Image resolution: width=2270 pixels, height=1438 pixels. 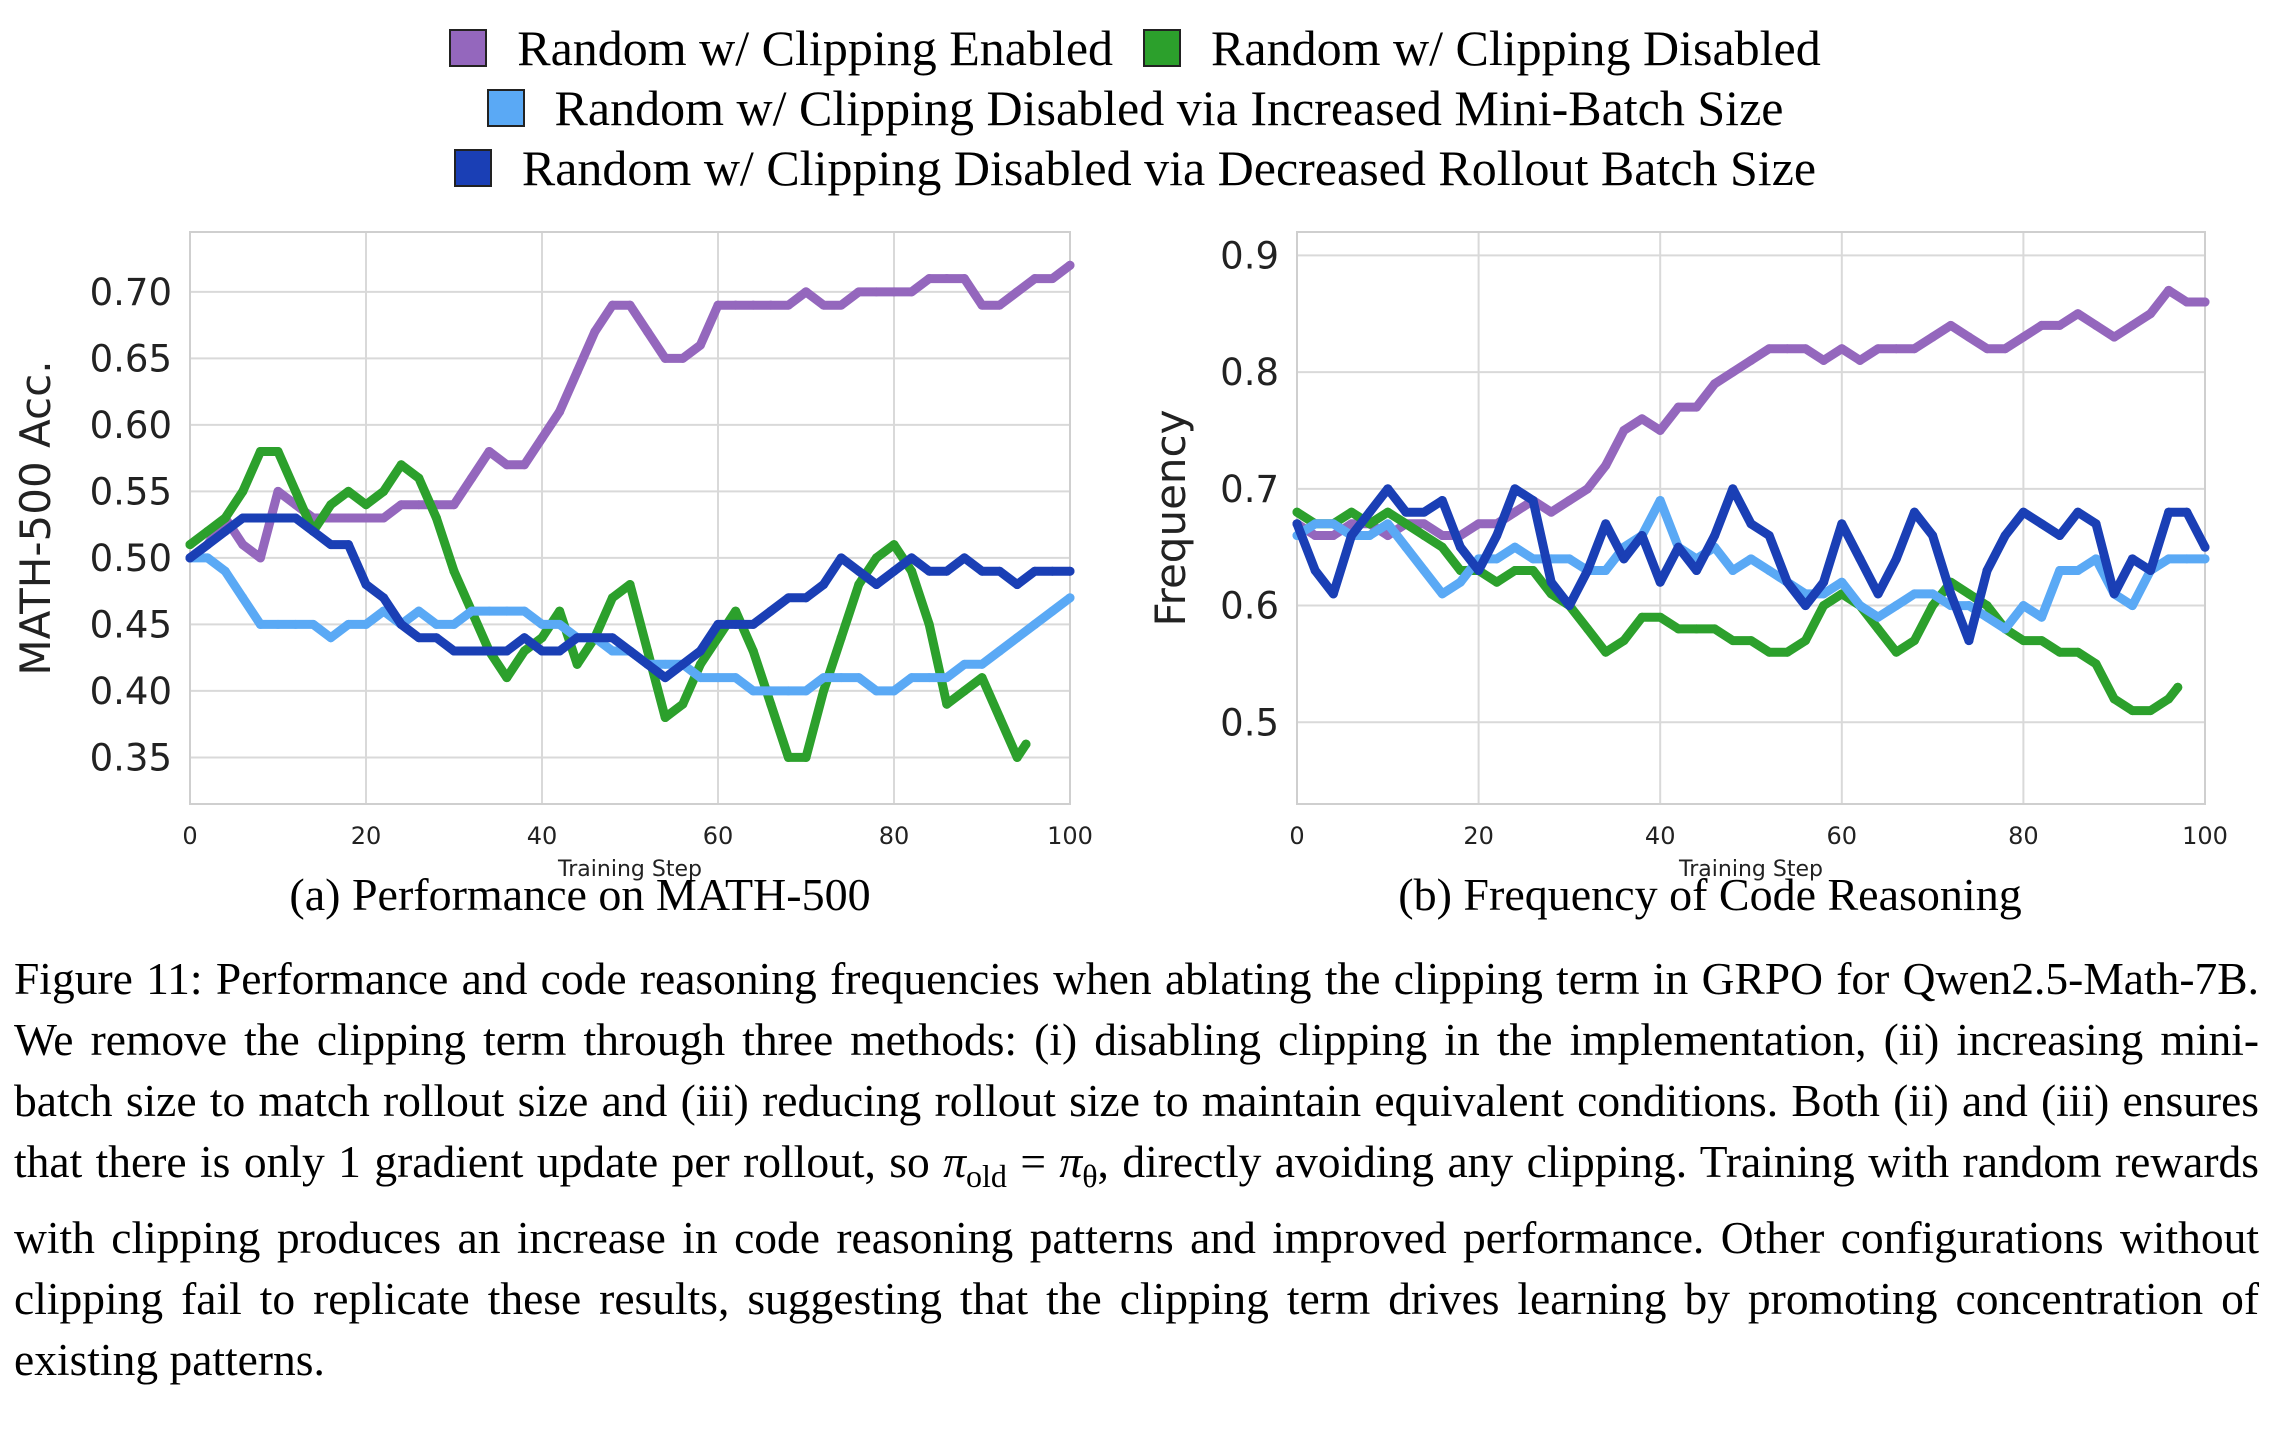 What do you see at coordinates (189, 836) in the screenshot?
I see `x-tick-label: 0` at bounding box center [189, 836].